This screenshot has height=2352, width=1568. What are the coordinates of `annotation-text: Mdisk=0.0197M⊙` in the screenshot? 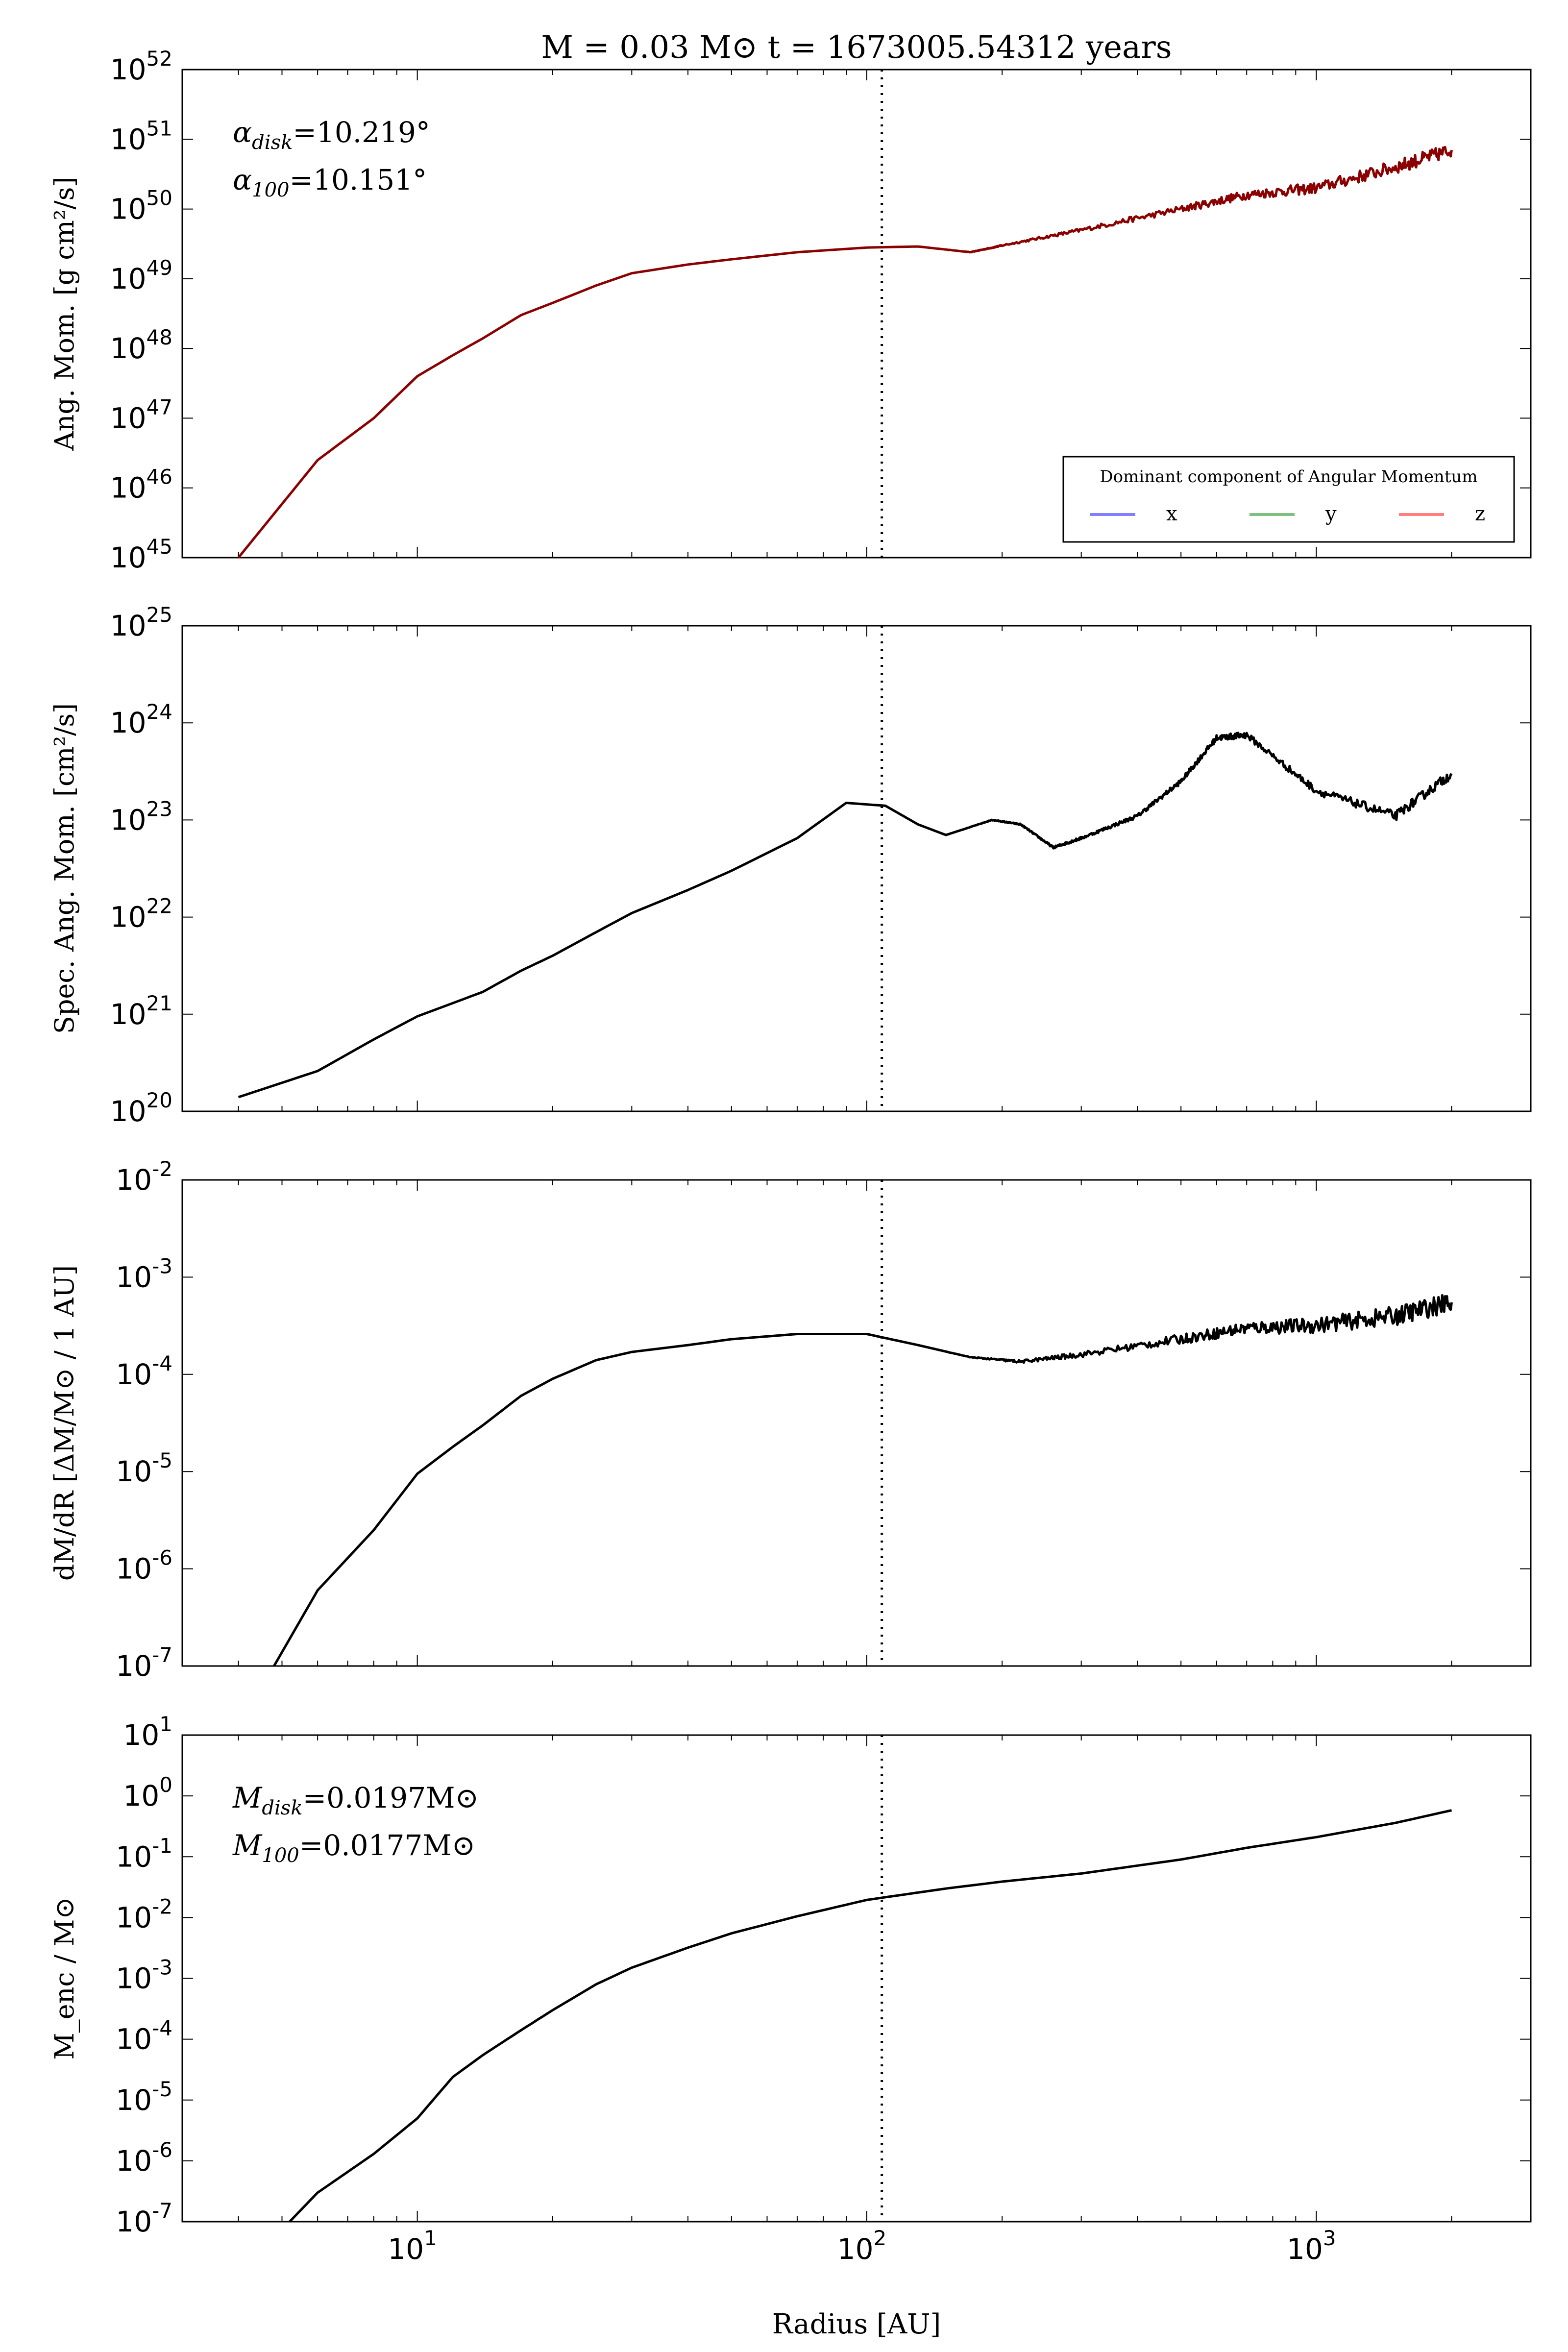 It's located at (355, 1800).